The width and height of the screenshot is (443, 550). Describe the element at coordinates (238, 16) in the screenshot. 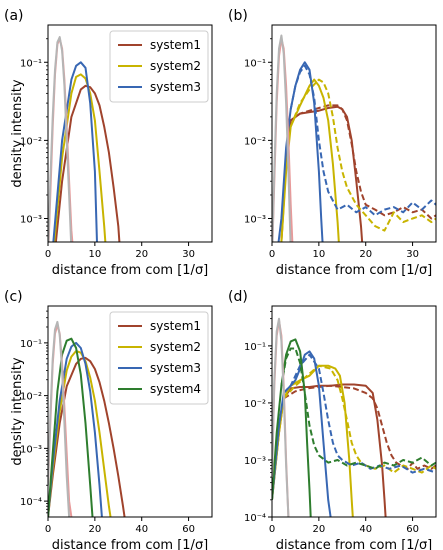

I see `panel-label: (b)` at that location.